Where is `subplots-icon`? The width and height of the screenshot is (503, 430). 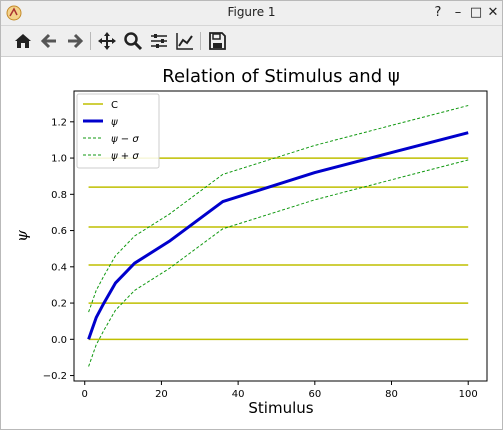 subplots-icon is located at coordinates (159, 41).